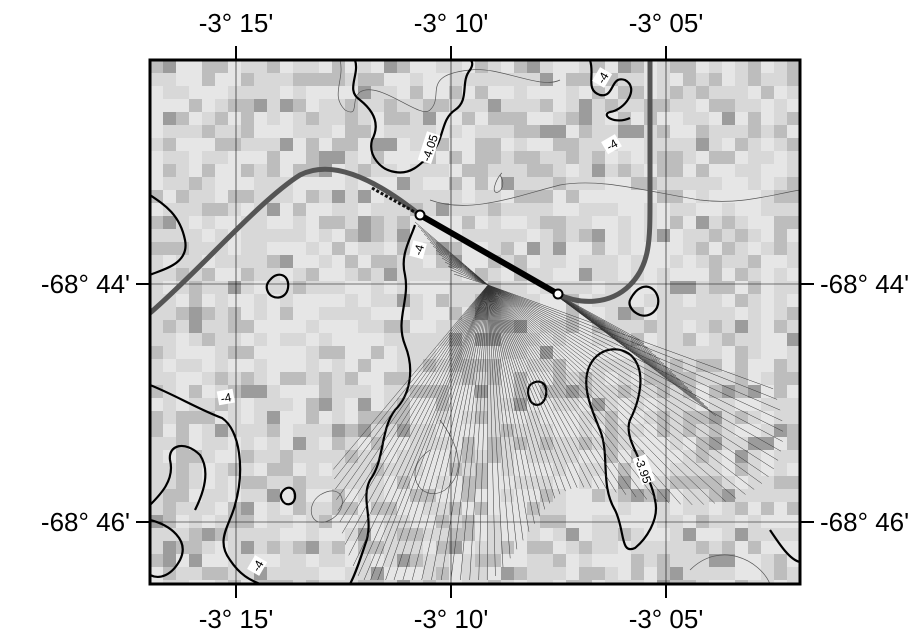 This screenshot has height=639, width=920. I want to click on lon-label-bottom: -3° 15', so click(236, 619).